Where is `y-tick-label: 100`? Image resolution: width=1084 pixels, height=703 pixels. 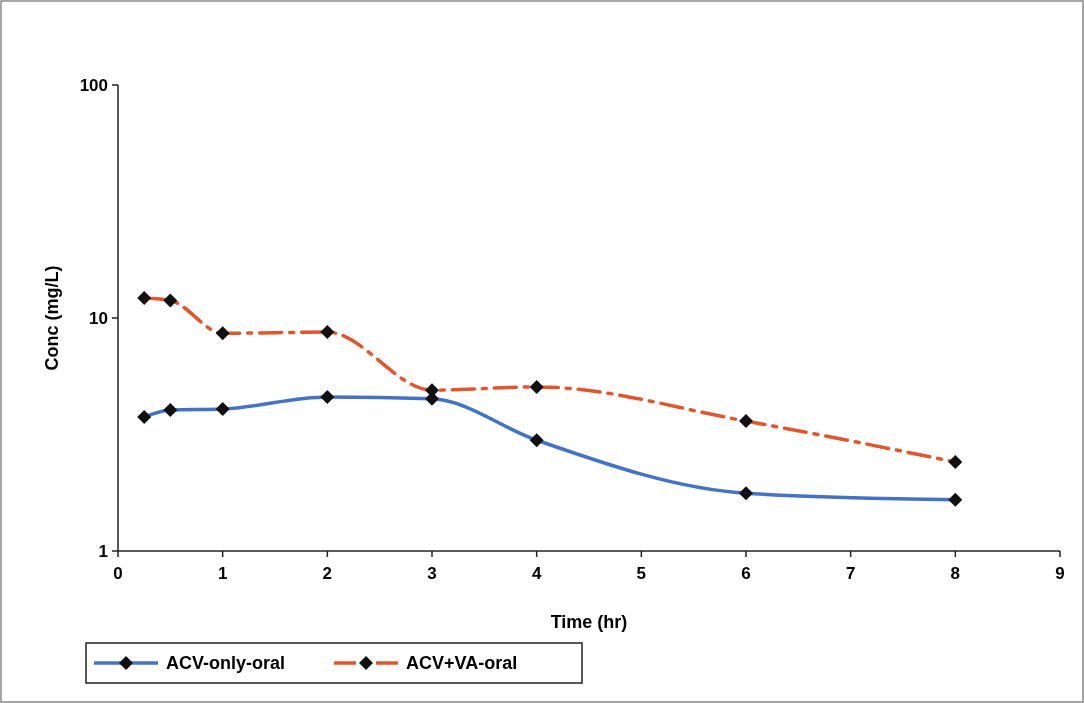 y-tick-label: 100 is located at coordinates (93, 85).